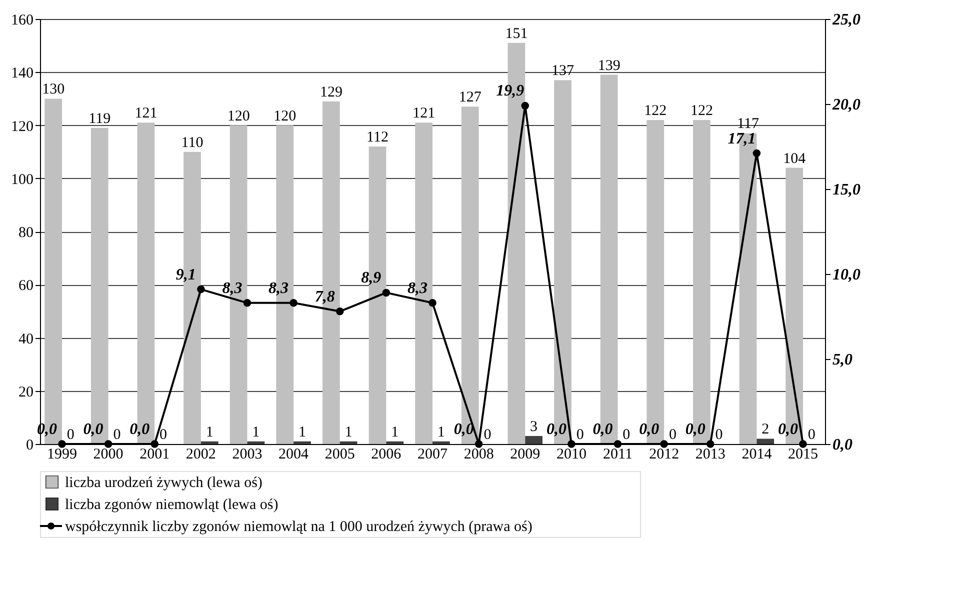 This screenshot has width=953, height=592. What do you see at coordinates (525, 454) in the screenshot?
I see `x-tick-label: 2009` at bounding box center [525, 454].